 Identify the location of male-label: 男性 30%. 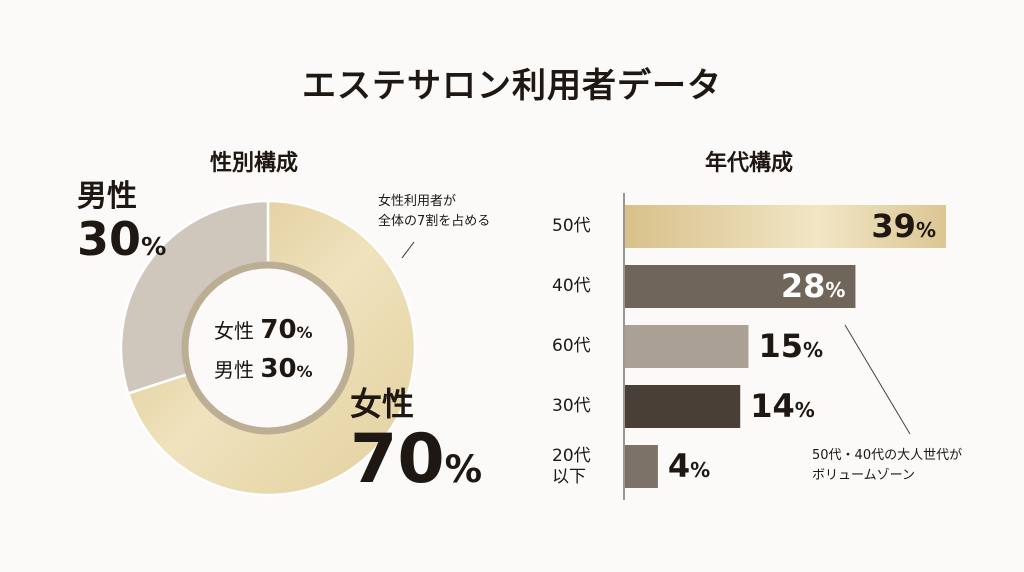
(122, 221).